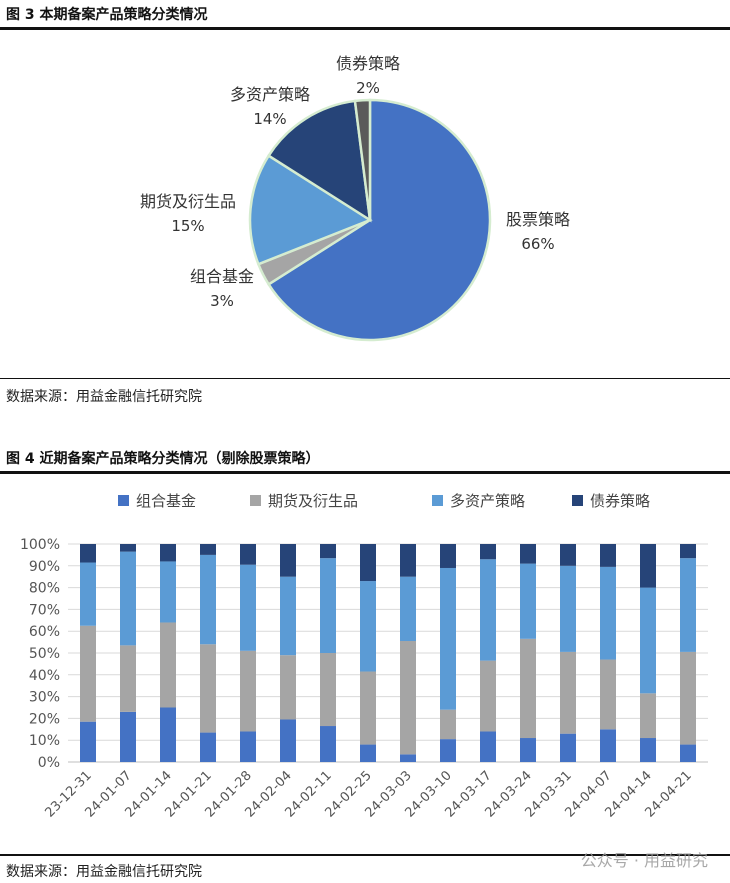 Image resolution: width=730 pixels, height=883 pixels. Describe the element at coordinates (163, 459) in the screenshot. I see `figure4-title: 图 4 近期备案产品策略分类情况（剔除股票策略）` at that location.